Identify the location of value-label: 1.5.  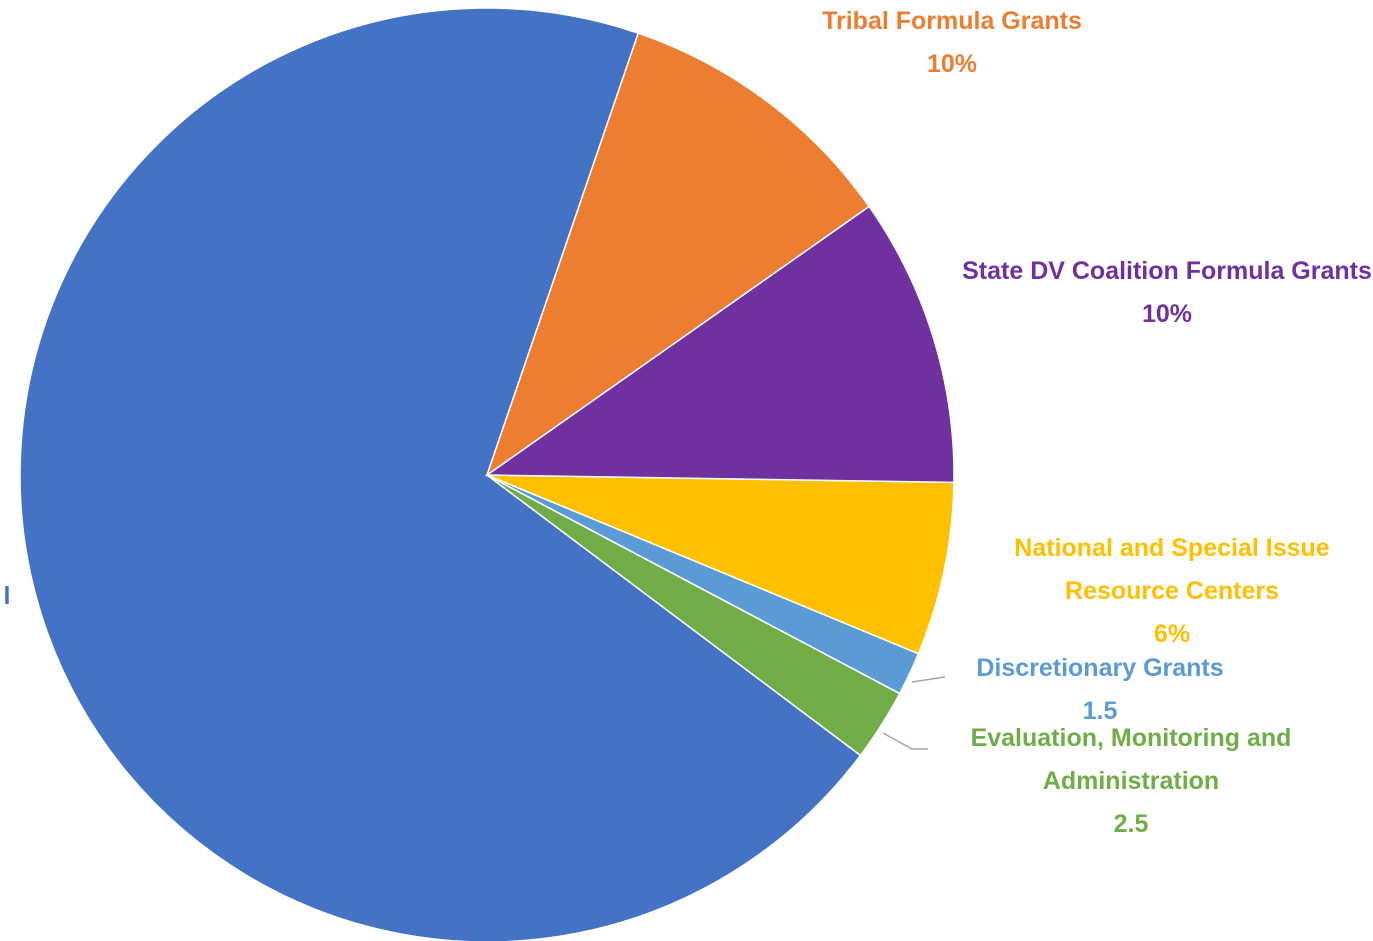
(1100, 711).